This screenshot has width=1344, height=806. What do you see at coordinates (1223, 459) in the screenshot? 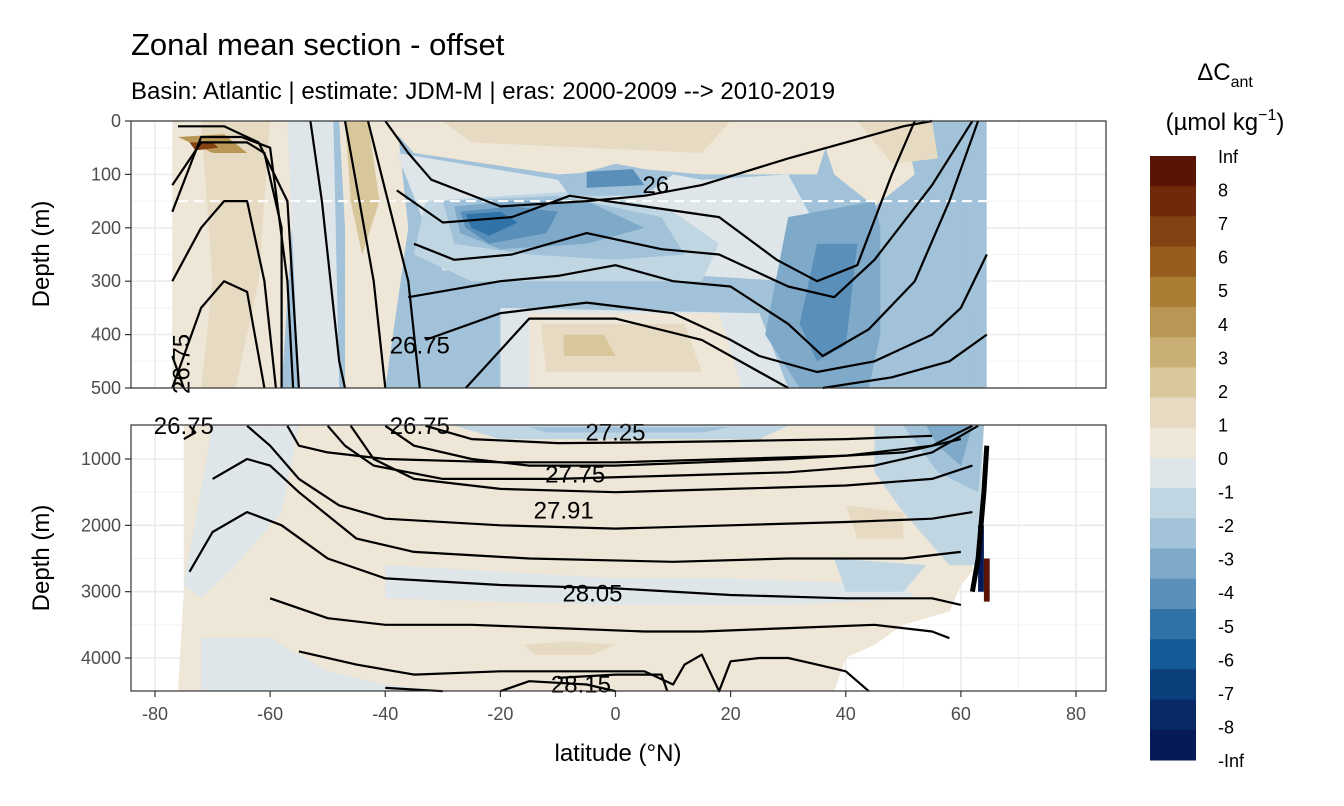
I see `legend-label: 0` at bounding box center [1223, 459].